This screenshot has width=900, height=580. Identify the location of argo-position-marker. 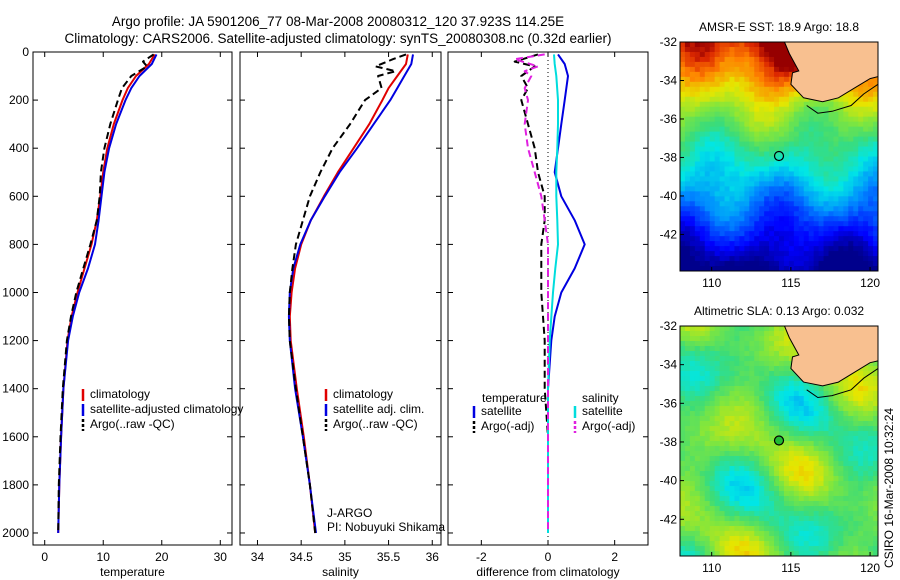
(779, 156).